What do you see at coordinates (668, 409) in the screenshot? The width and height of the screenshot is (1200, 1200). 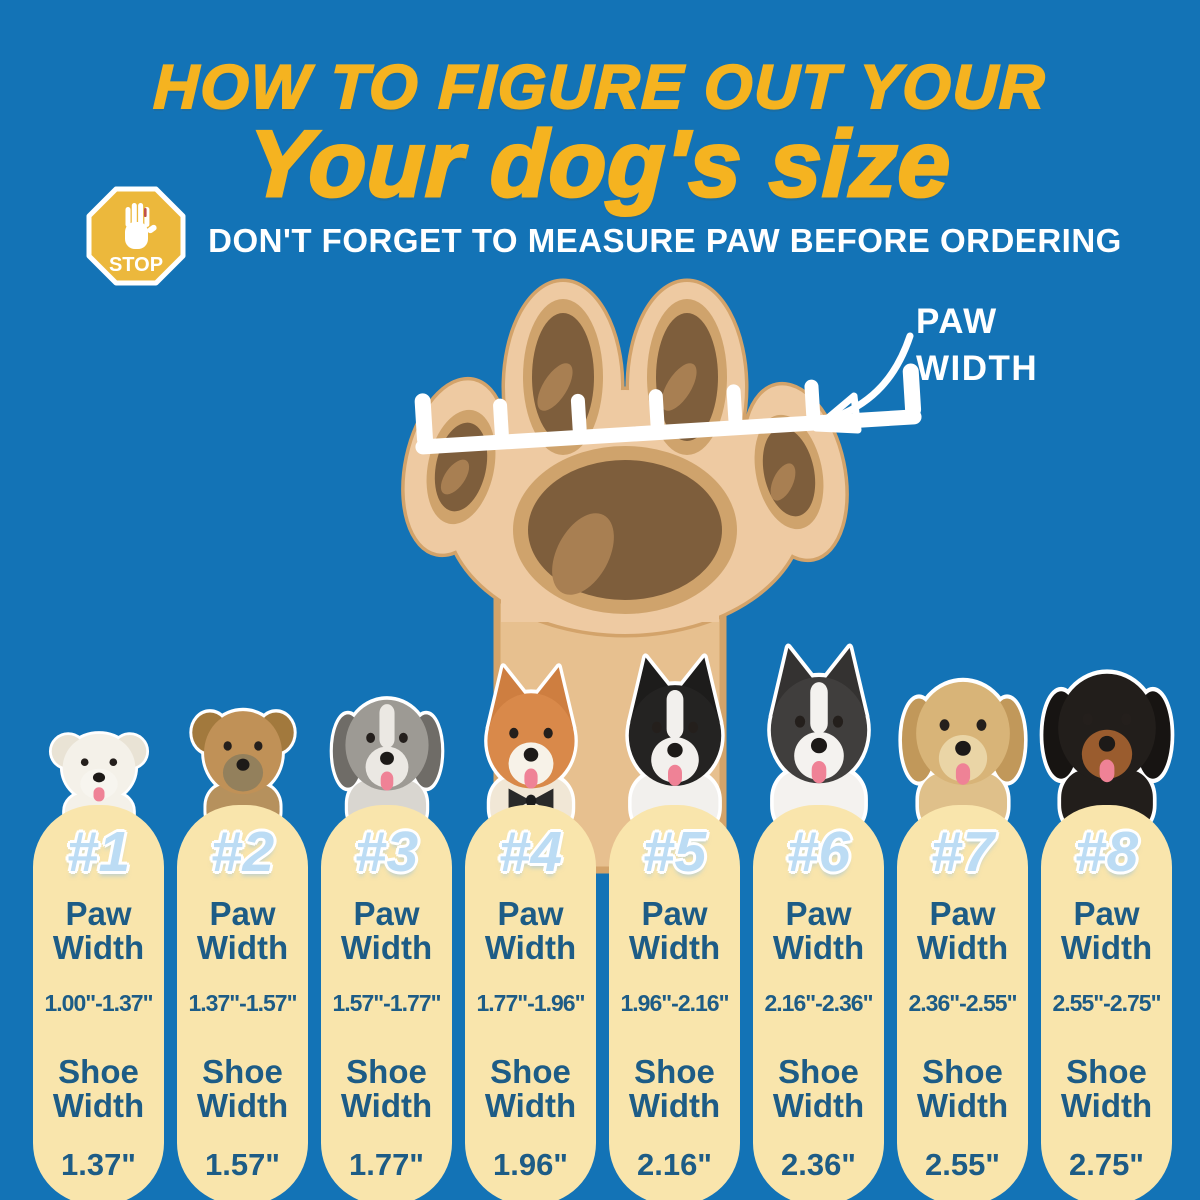 I see `measure-ruler` at bounding box center [668, 409].